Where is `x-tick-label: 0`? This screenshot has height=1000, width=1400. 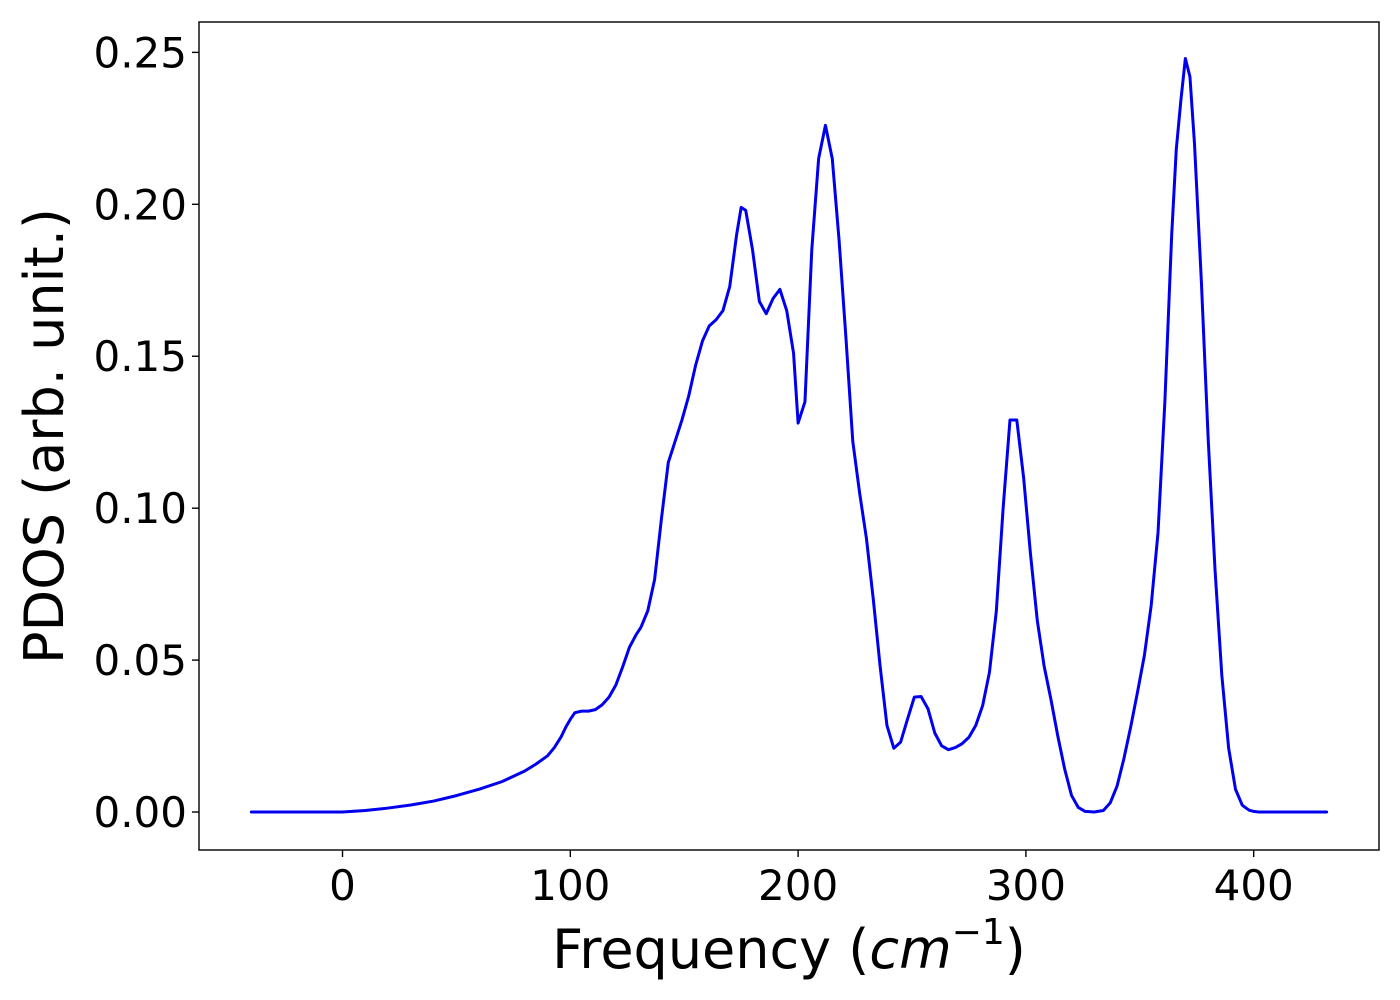
x-tick-label: 0 is located at coordinates (342, 885).